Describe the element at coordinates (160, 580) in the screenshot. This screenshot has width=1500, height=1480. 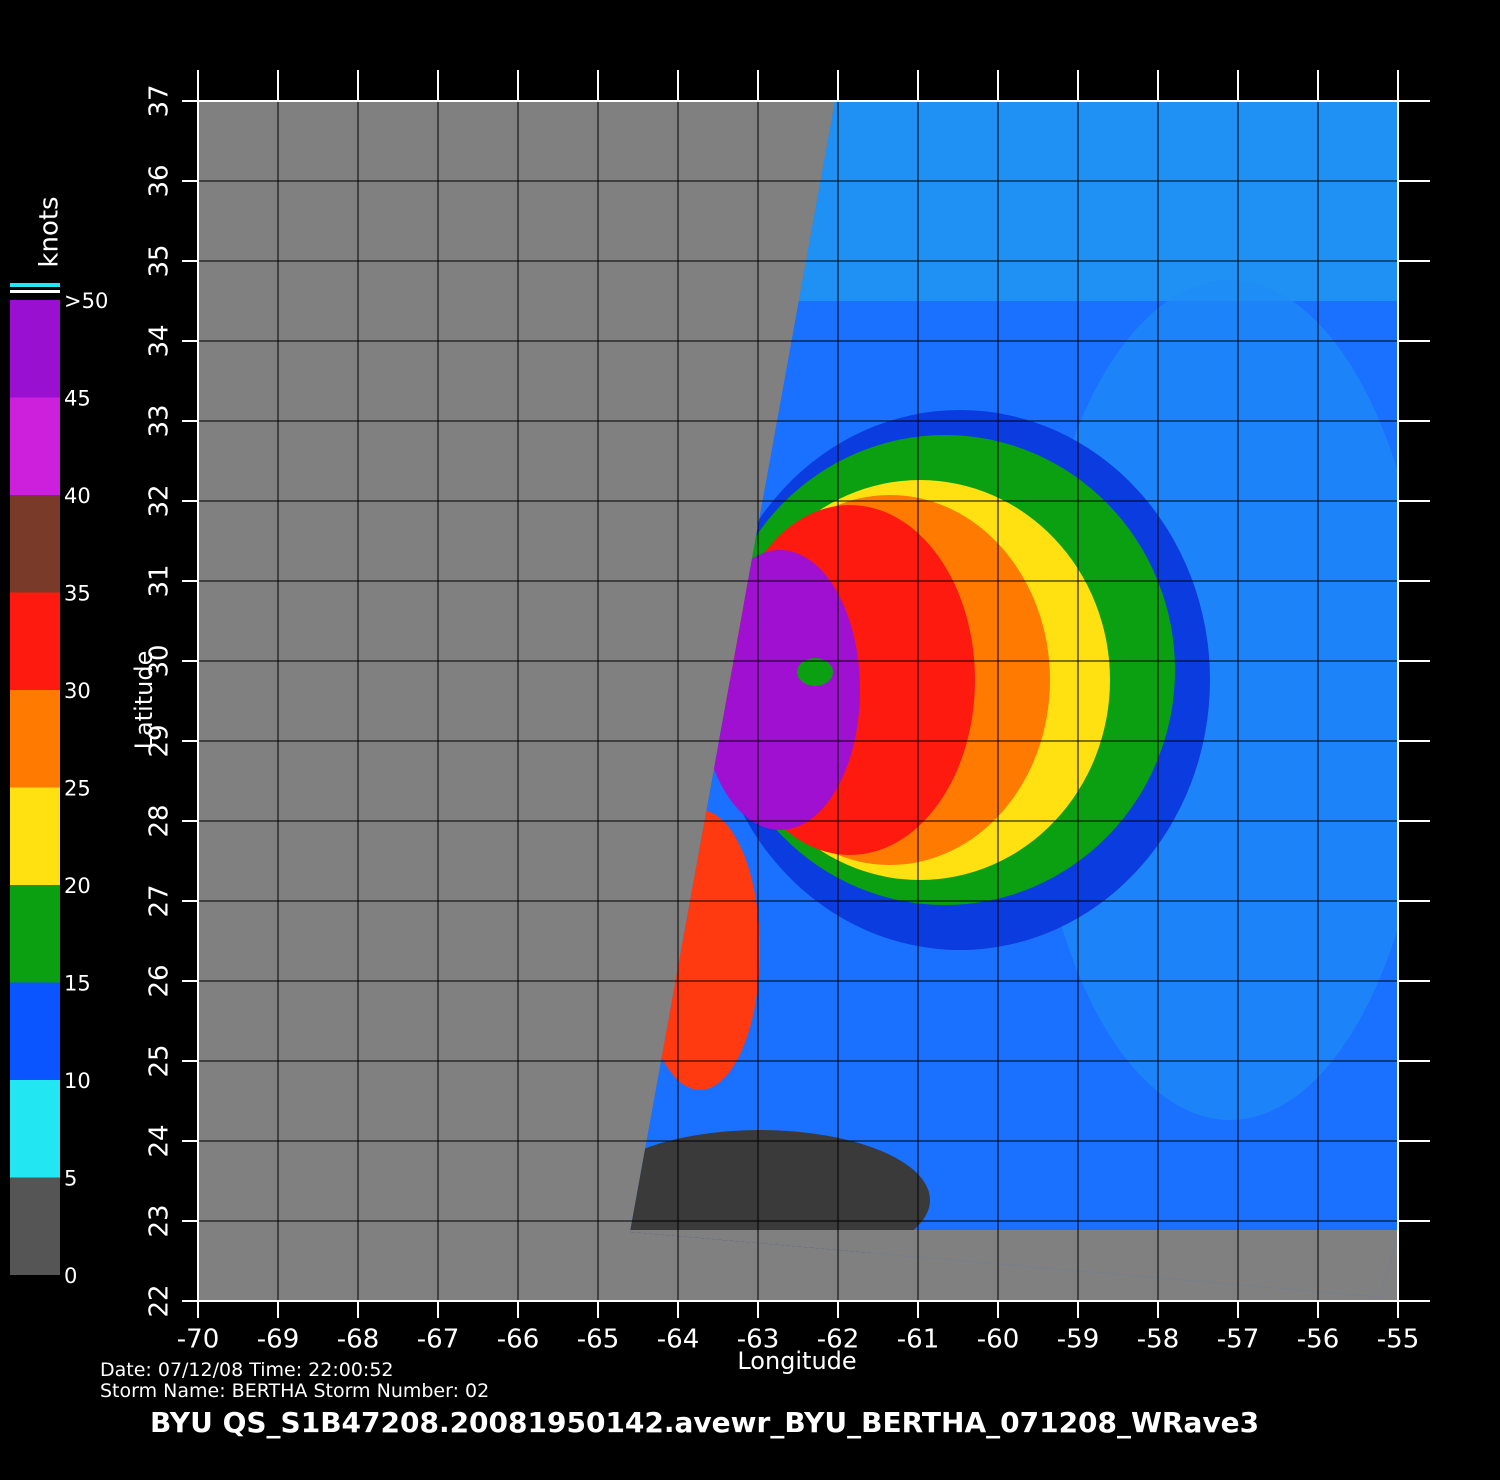
I see `y-tick-label: 31` at that location.